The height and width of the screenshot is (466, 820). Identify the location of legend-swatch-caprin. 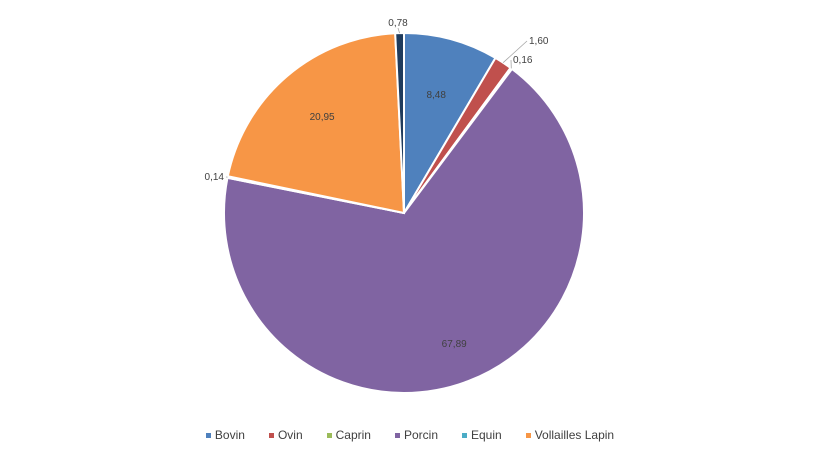
(329, 435).